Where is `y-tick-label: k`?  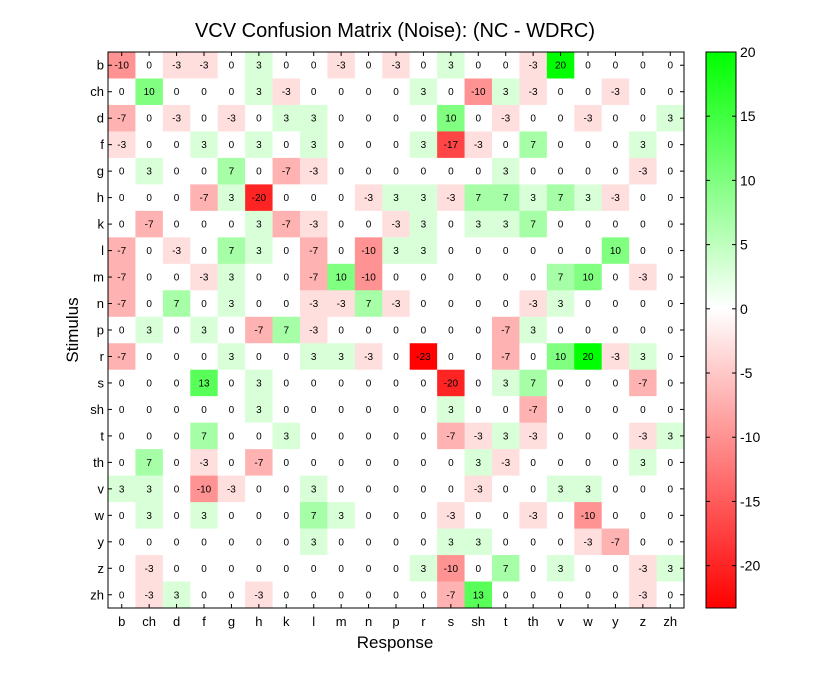
y-tick-label: k is located at coordinates (101, 224).